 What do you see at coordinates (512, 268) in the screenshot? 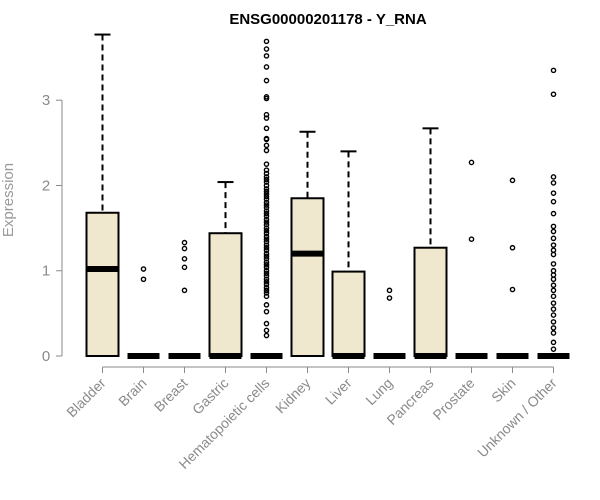
I see `box-skin` at bounding box center [512, 268].